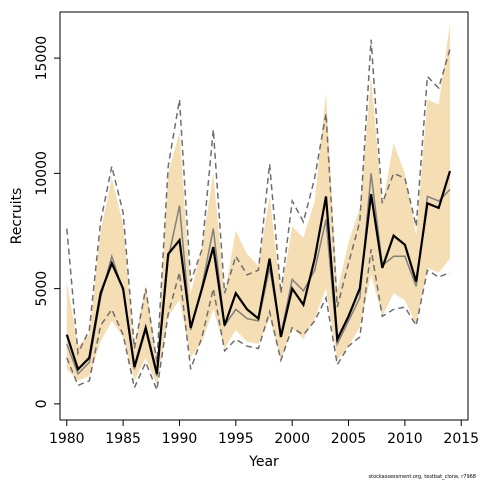 This screenshot has height=480, width=480. Describe the element at coordinates (17, 216) in the screenshot. I see `y-axis-title: Recruits` at that location.